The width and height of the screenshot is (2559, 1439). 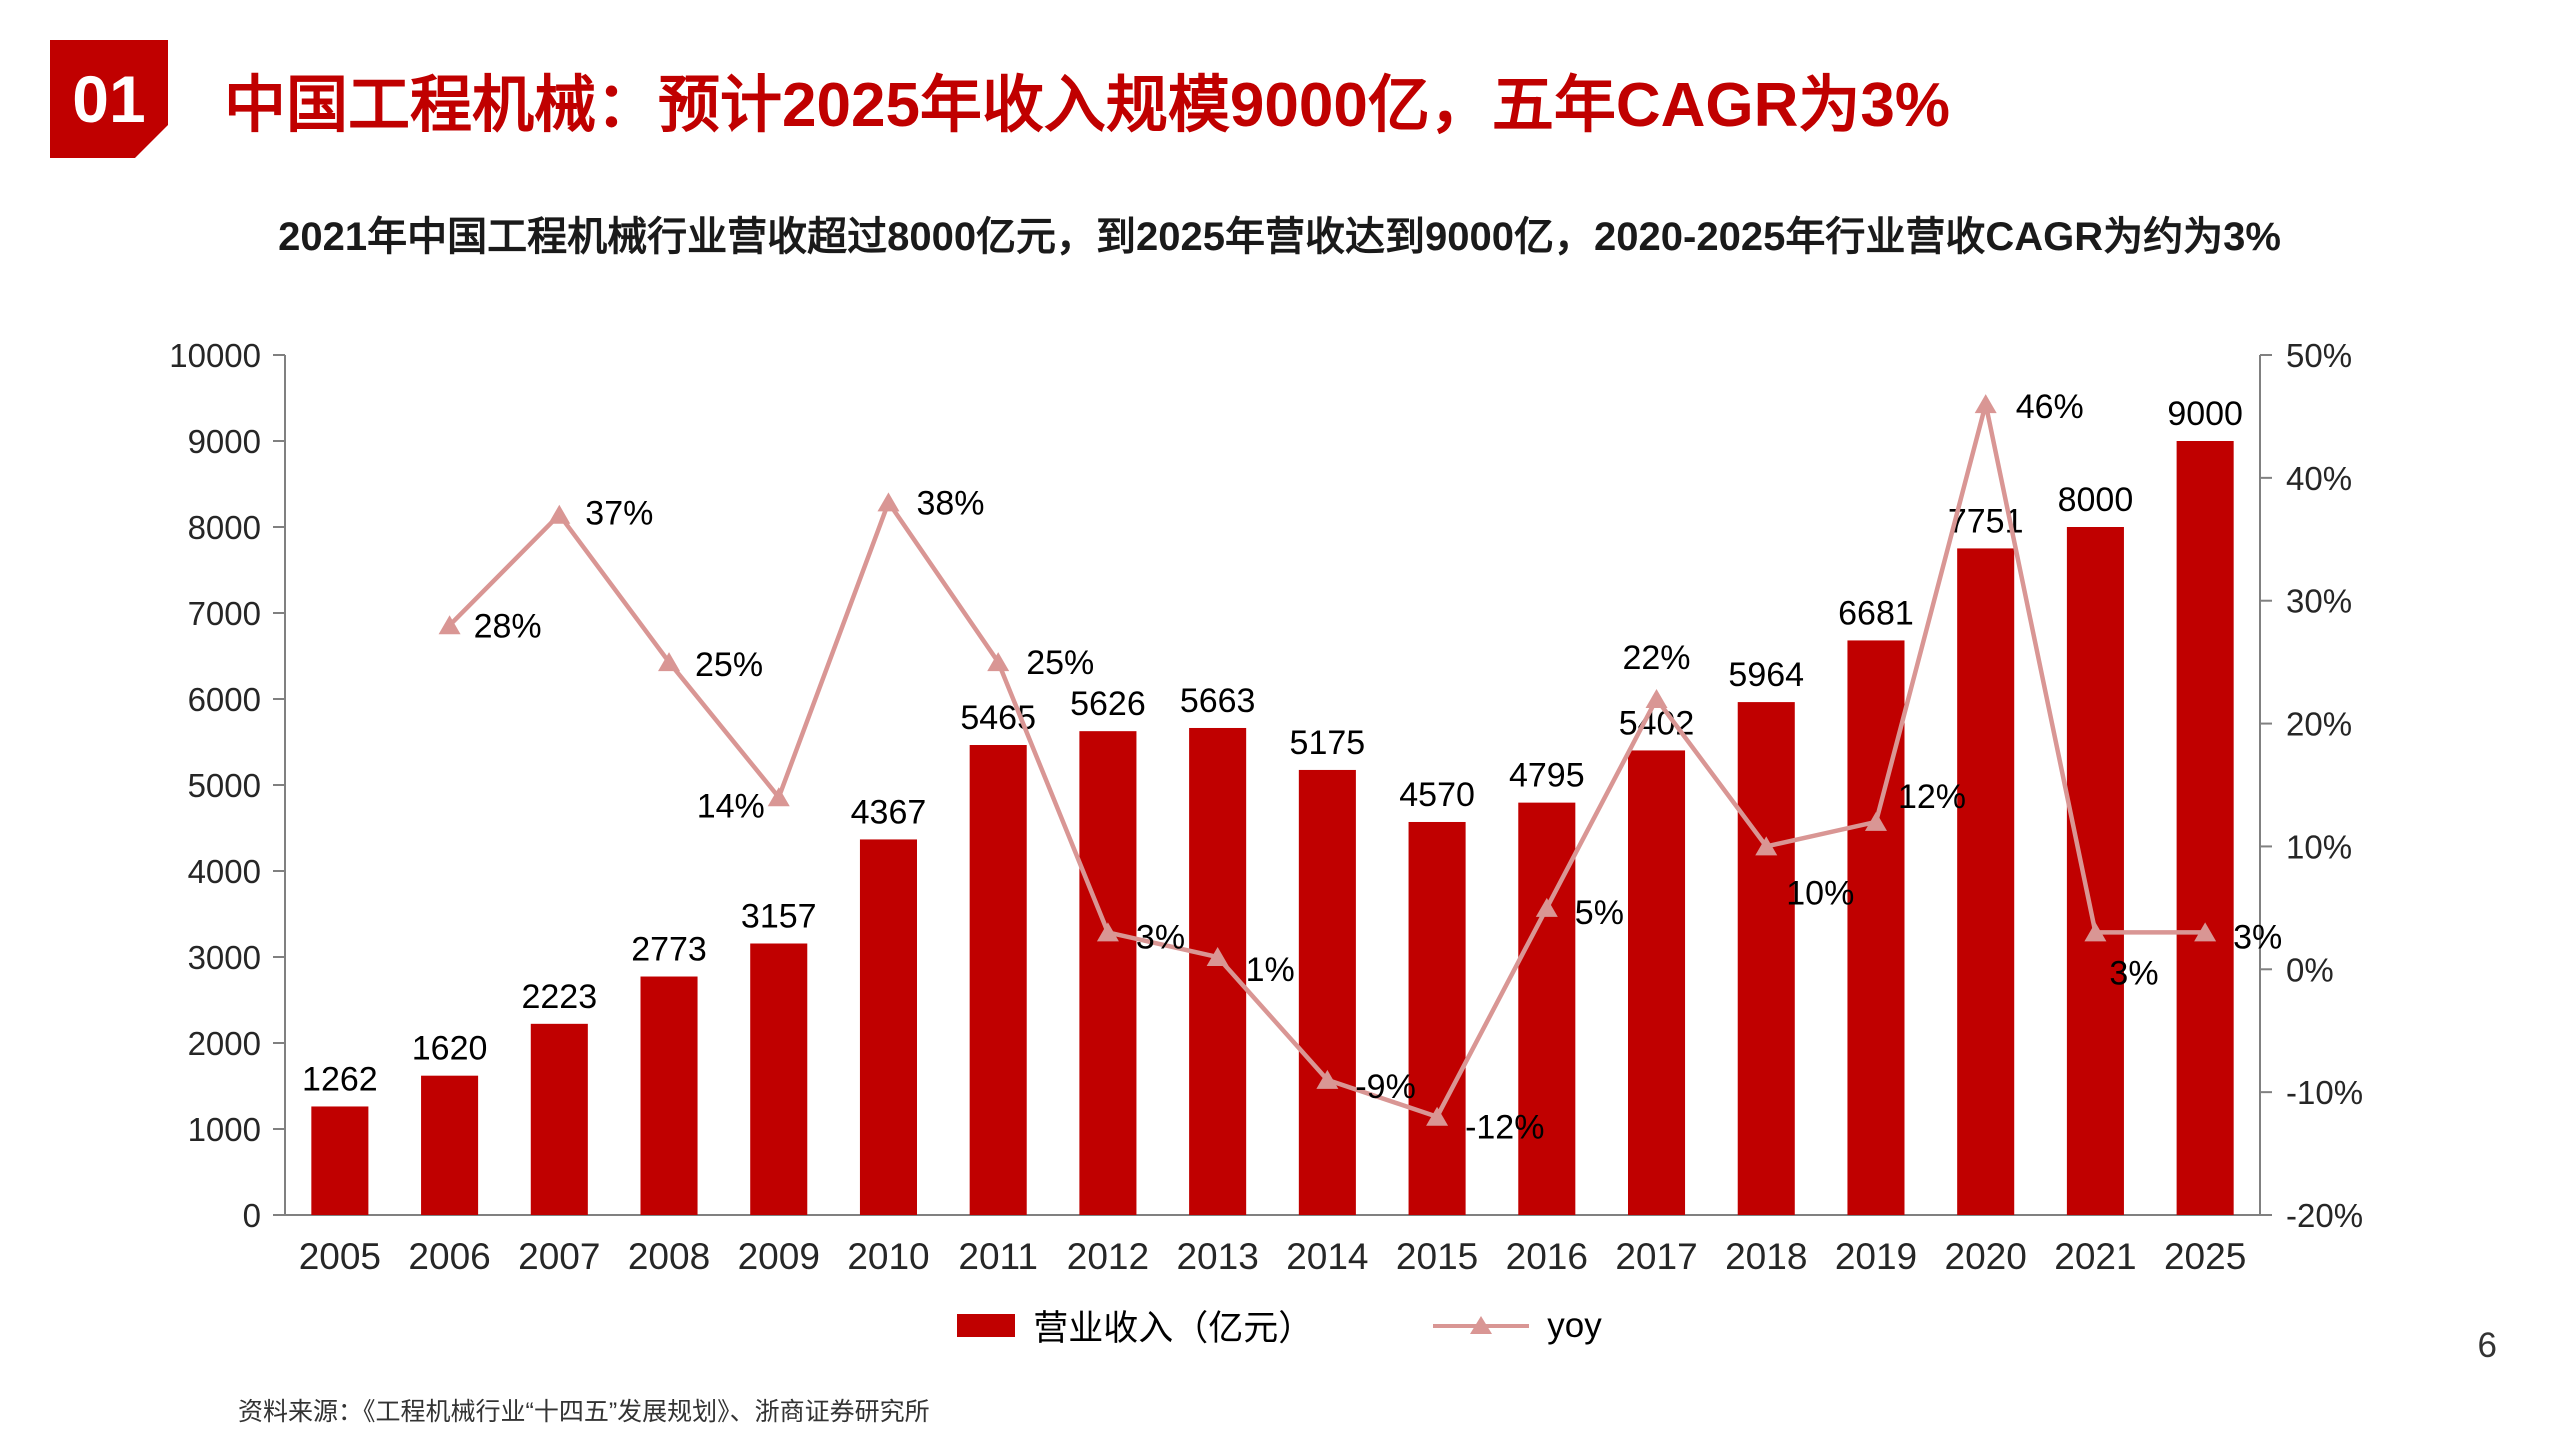 I want to click on bar-2016, so click(x=1547, y=1008).